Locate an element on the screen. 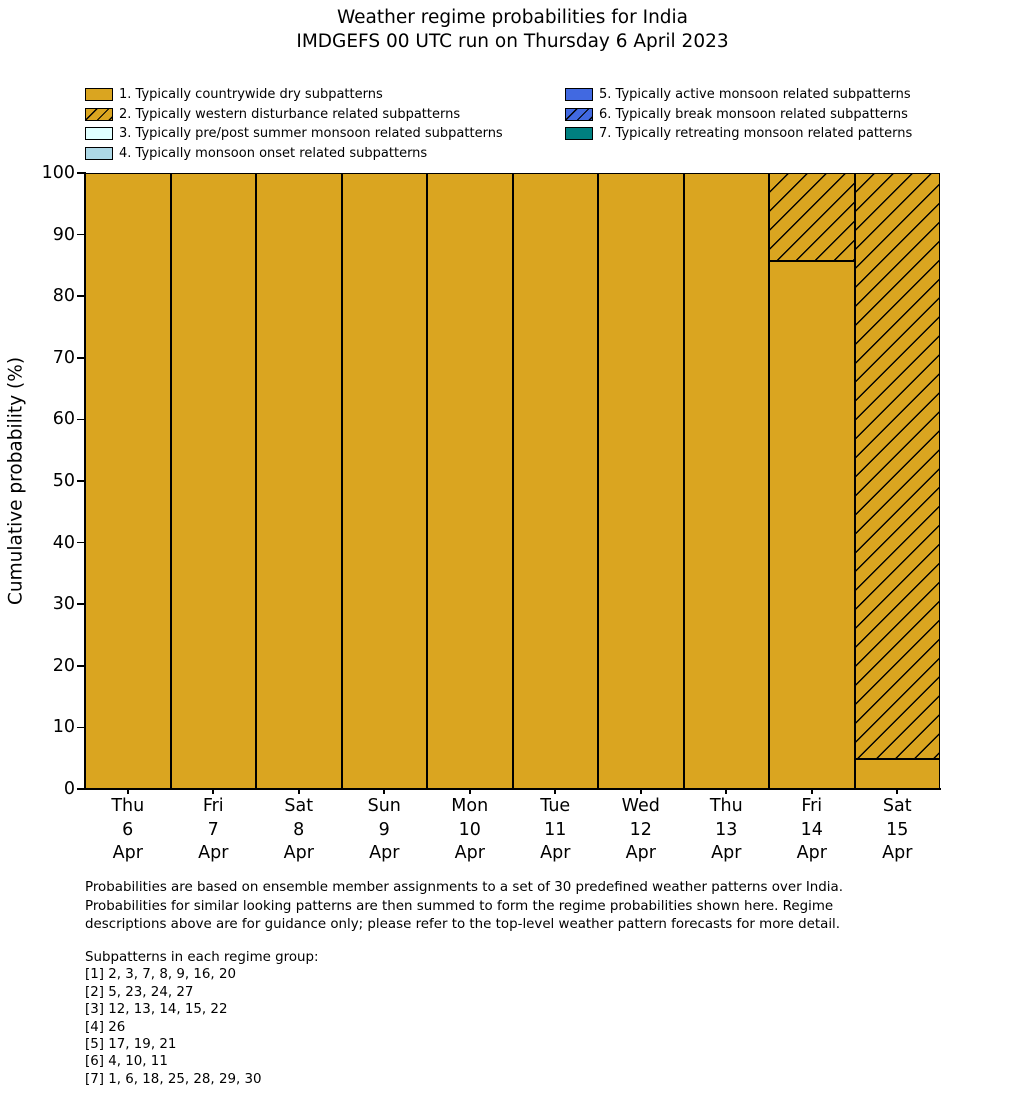  x-tick-label-line: 11 is located at coordinates (555, 829).